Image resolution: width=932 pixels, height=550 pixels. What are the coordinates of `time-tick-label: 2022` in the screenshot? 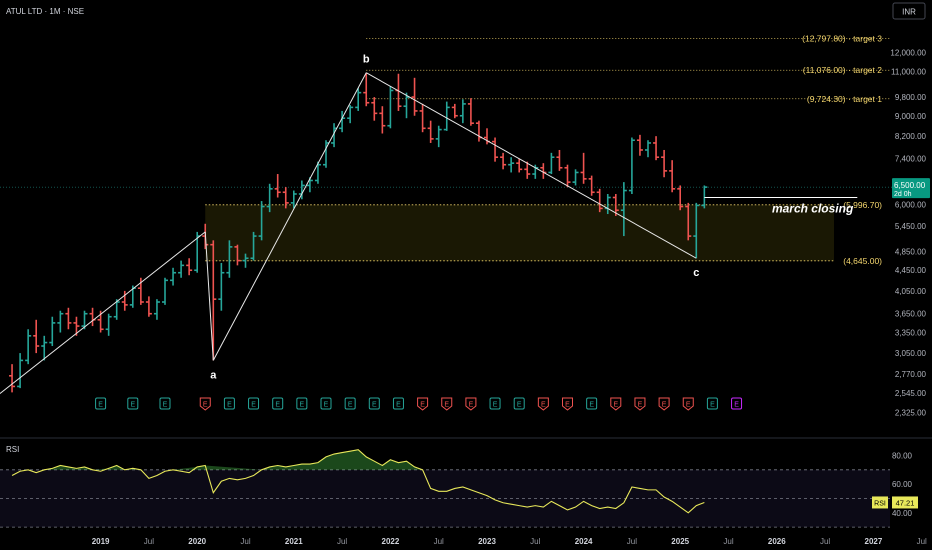 It's located at (391, 541).